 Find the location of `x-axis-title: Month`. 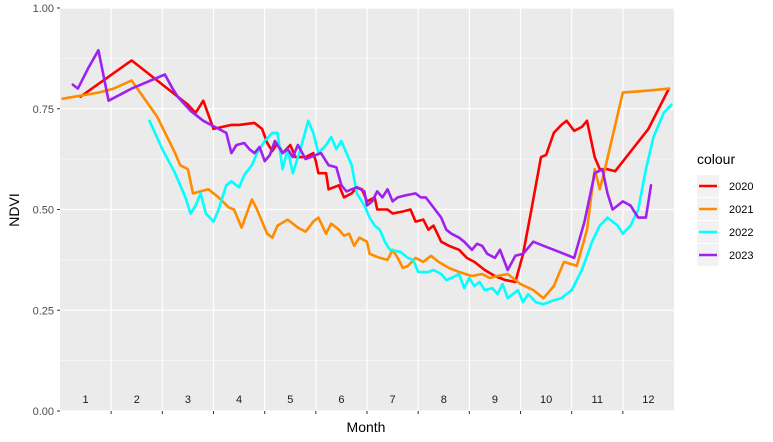

x-axis-title: Month is located at coordinates (366, 427).